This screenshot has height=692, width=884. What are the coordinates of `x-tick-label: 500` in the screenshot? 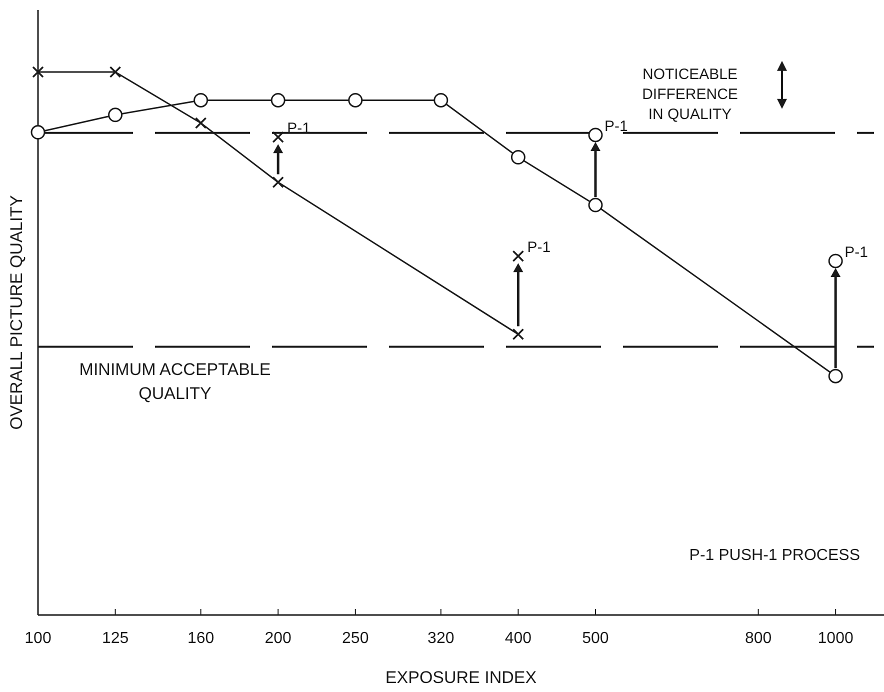 It's located at (595, 638).